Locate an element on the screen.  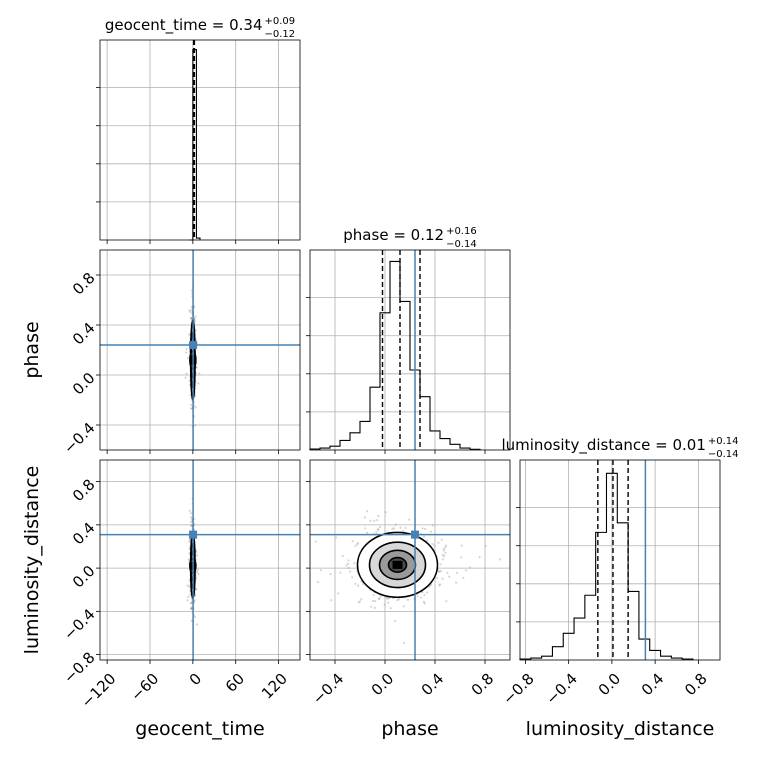
ylabel-luminosity_distance: luminosity_distance is located at coordinates (32, 560).